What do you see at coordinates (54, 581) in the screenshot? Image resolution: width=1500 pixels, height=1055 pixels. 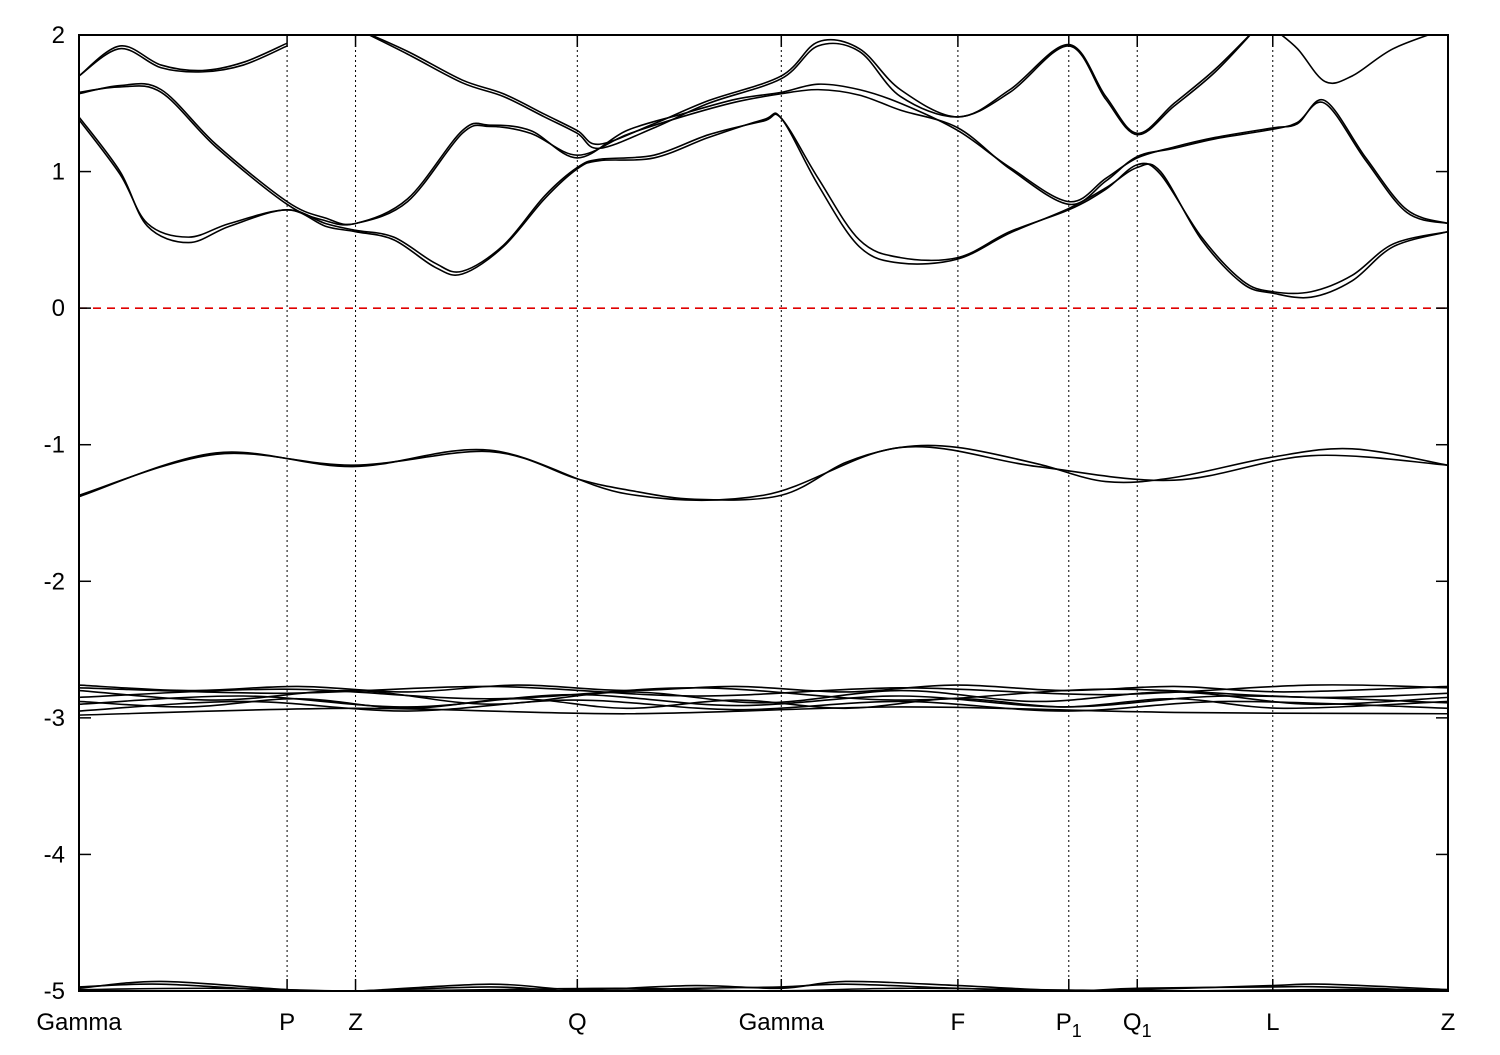 I see `y-tick-label: -2` at bounding box center [54, 581].